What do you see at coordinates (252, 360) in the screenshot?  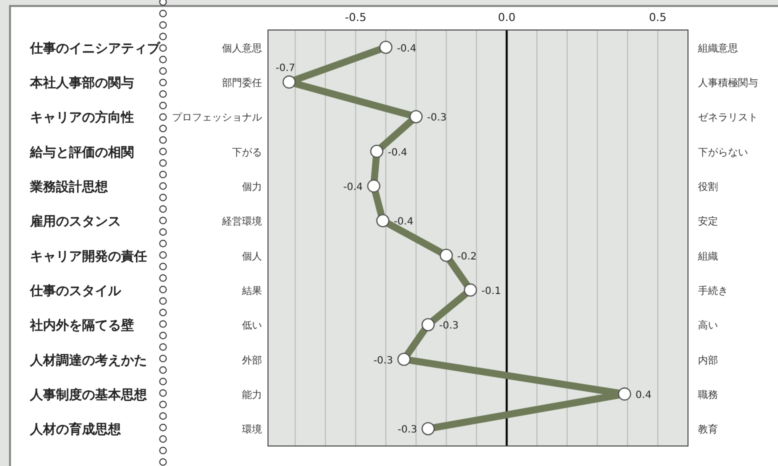 I see `text: 外部` at bounding box center [252, 360].